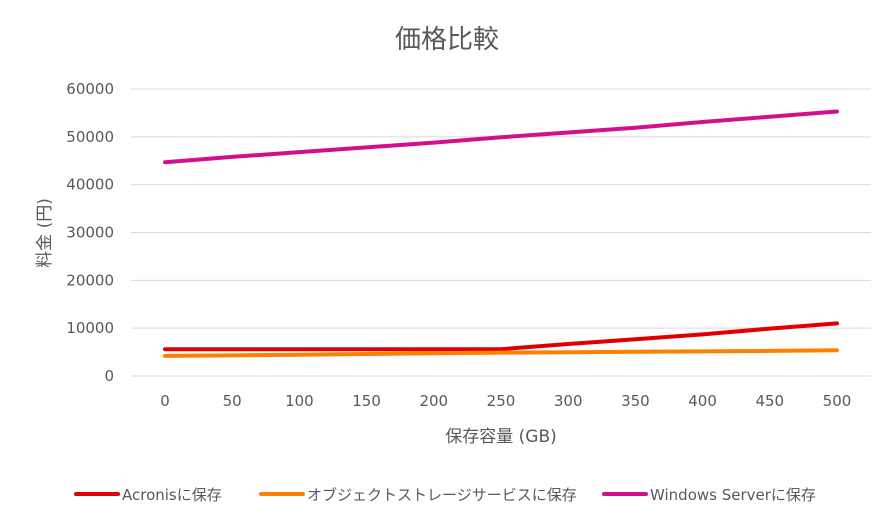 The width and height of the screenshot is (894, 525). I want to click on x-axis-label: 保存容量 (GB), so click(501, 437).